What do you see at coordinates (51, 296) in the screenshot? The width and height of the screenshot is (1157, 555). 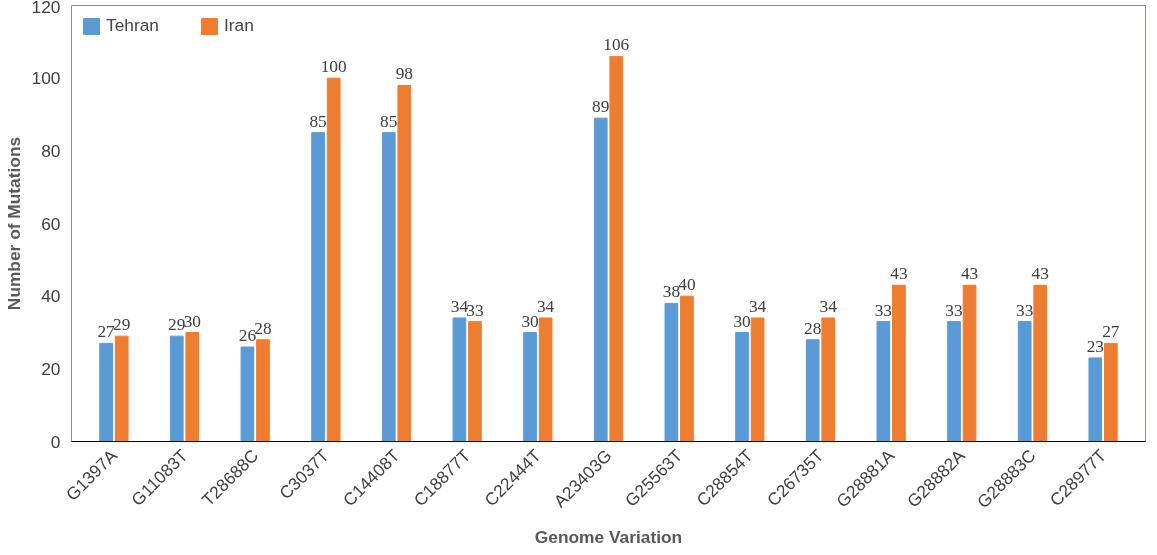 I see `y-tick-label: 40` at bounding box center [51, 296].